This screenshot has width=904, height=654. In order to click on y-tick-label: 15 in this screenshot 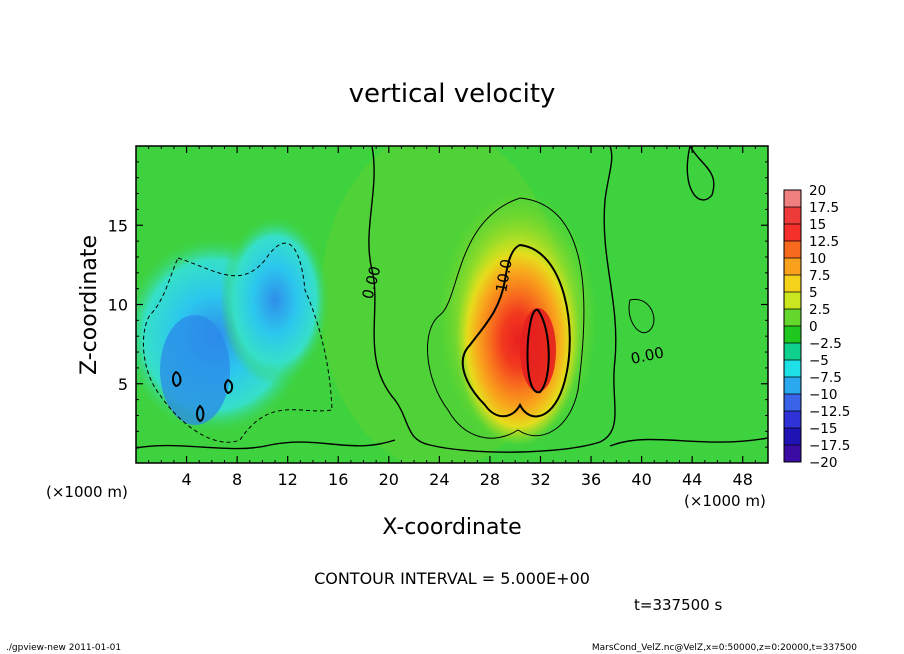, I will do `click(118, 225)`.